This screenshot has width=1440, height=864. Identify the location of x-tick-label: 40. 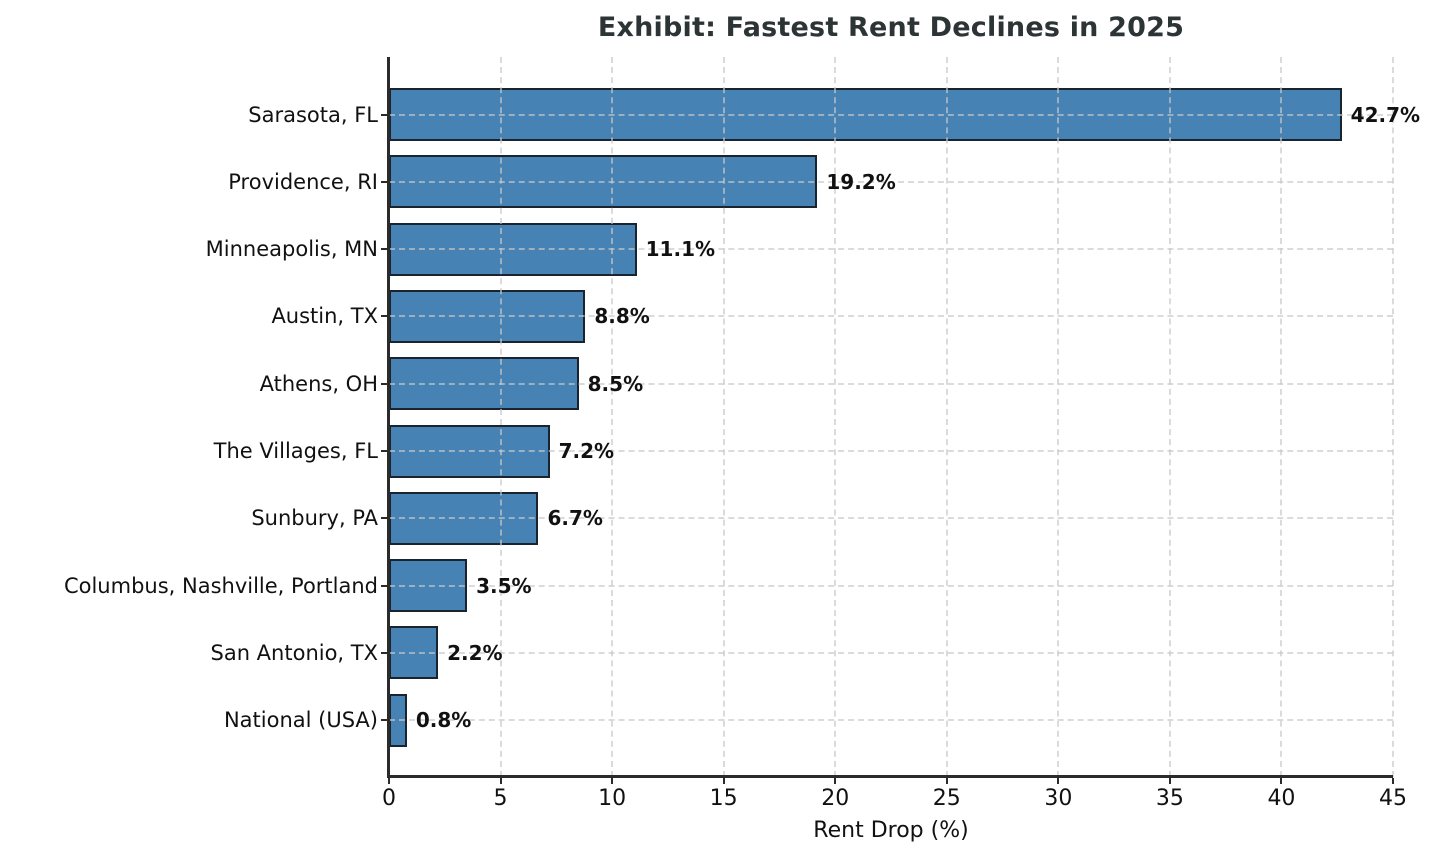
(1281, 798).